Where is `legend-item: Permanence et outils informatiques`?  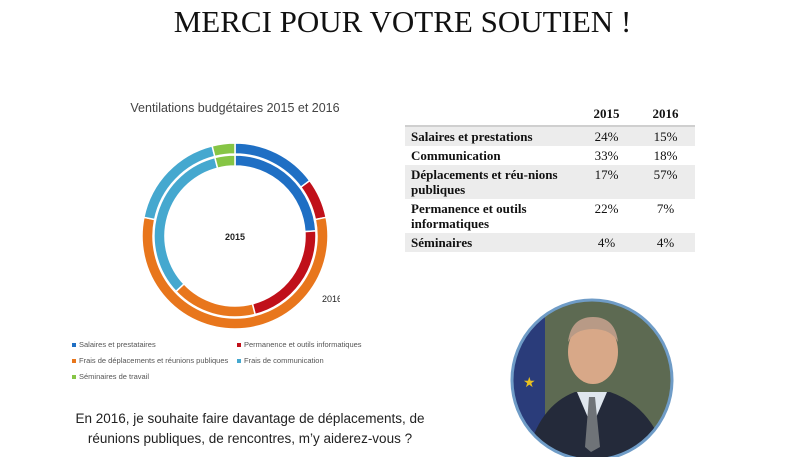
legend-item: Permanence et outils informatiques is located at coordinates (299, 344).